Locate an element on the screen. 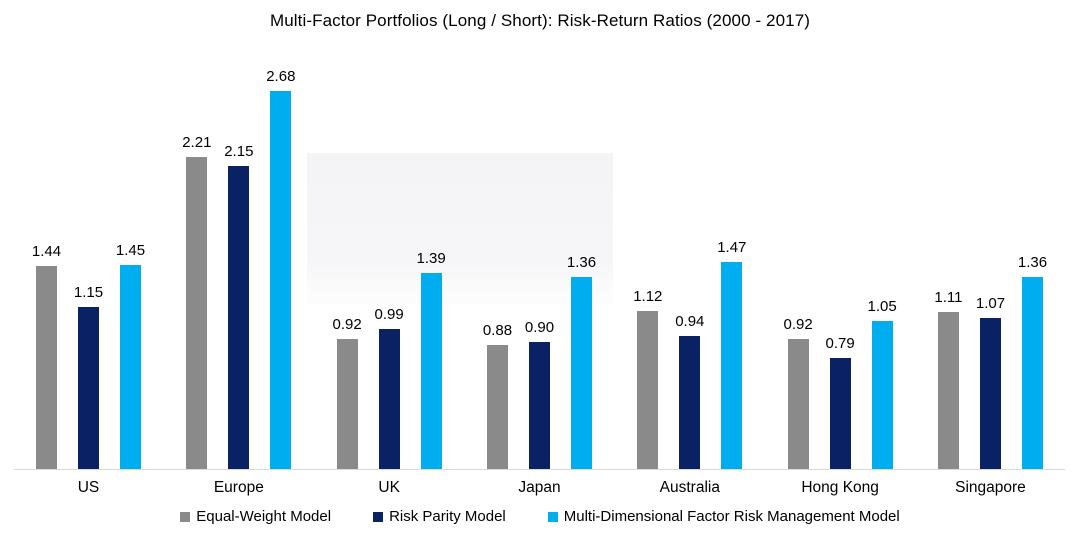 This screenshot has height=540, width=1080. value-label-uk-series-1: 0.99 is located at coordinates (389, 314).